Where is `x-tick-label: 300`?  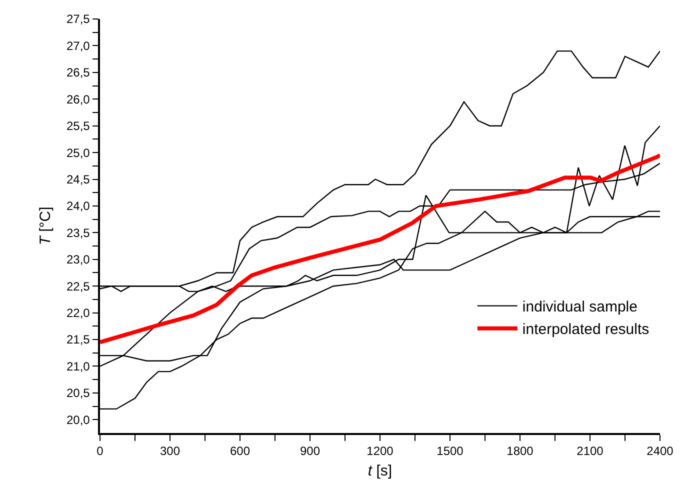
x-tick-label: 300 is located at coordinates (170, 451).